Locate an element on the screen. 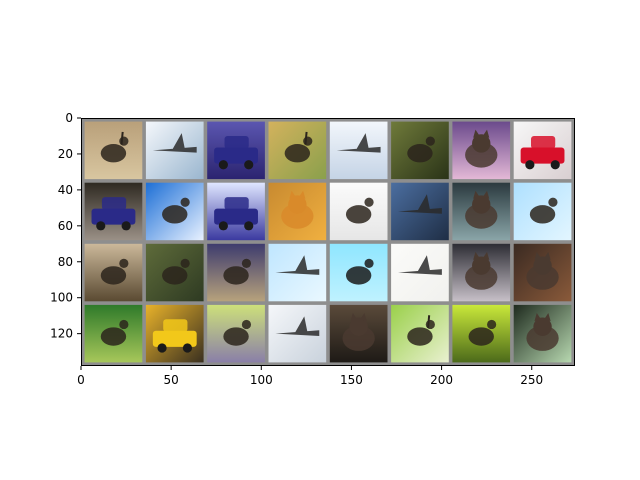  y-tick-label: 20 is located at coordinates (65, 154).